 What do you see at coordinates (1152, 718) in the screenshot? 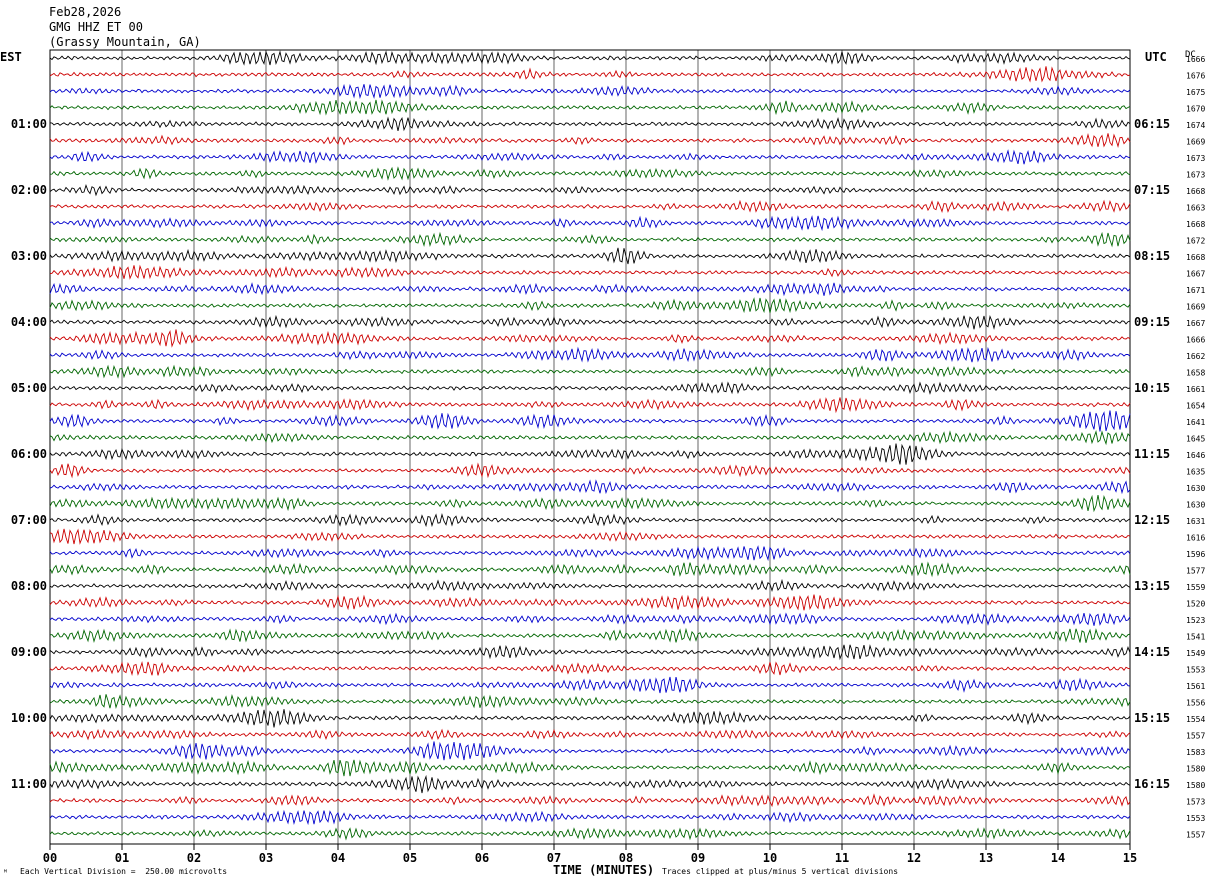
I see `right-hour-label: 15:15` at bounding box center [1152, 718].